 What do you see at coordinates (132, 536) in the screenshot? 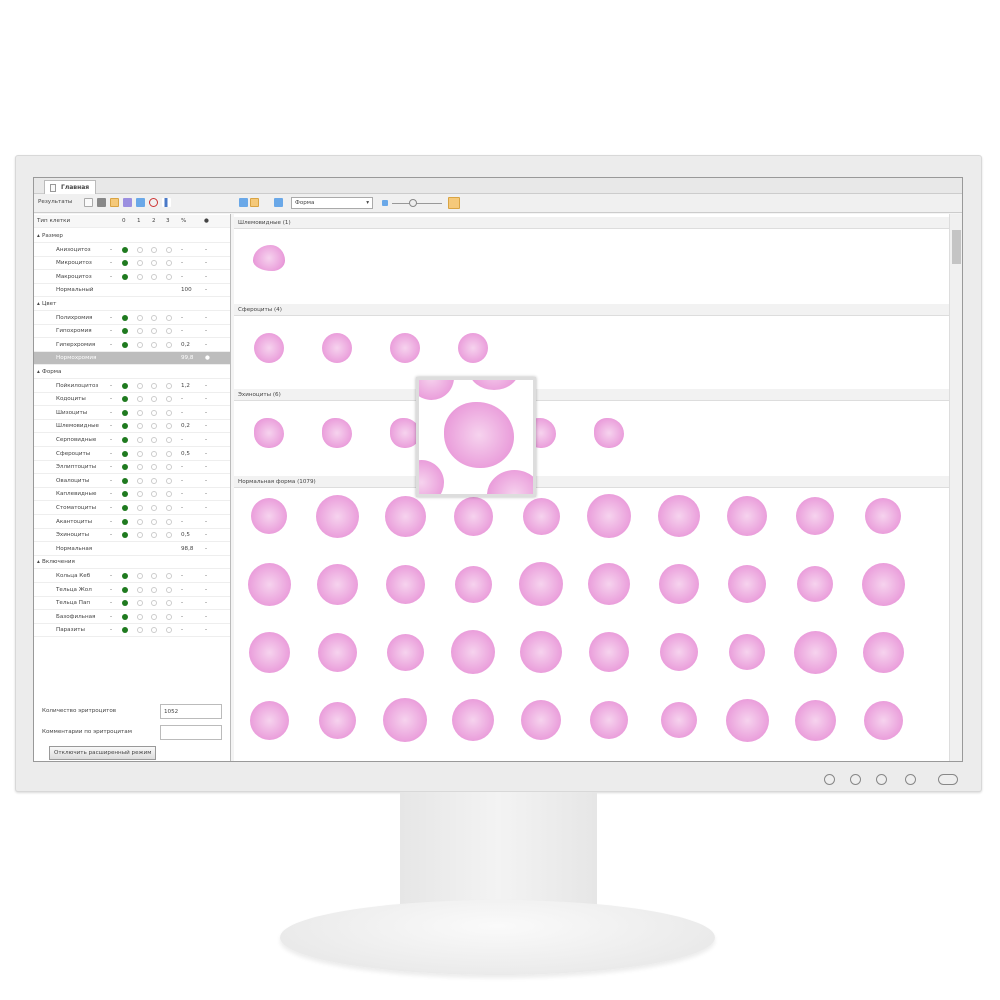
I see `table-row: Эхиноциты - 0,5 -` at bounding box center [132, 536].